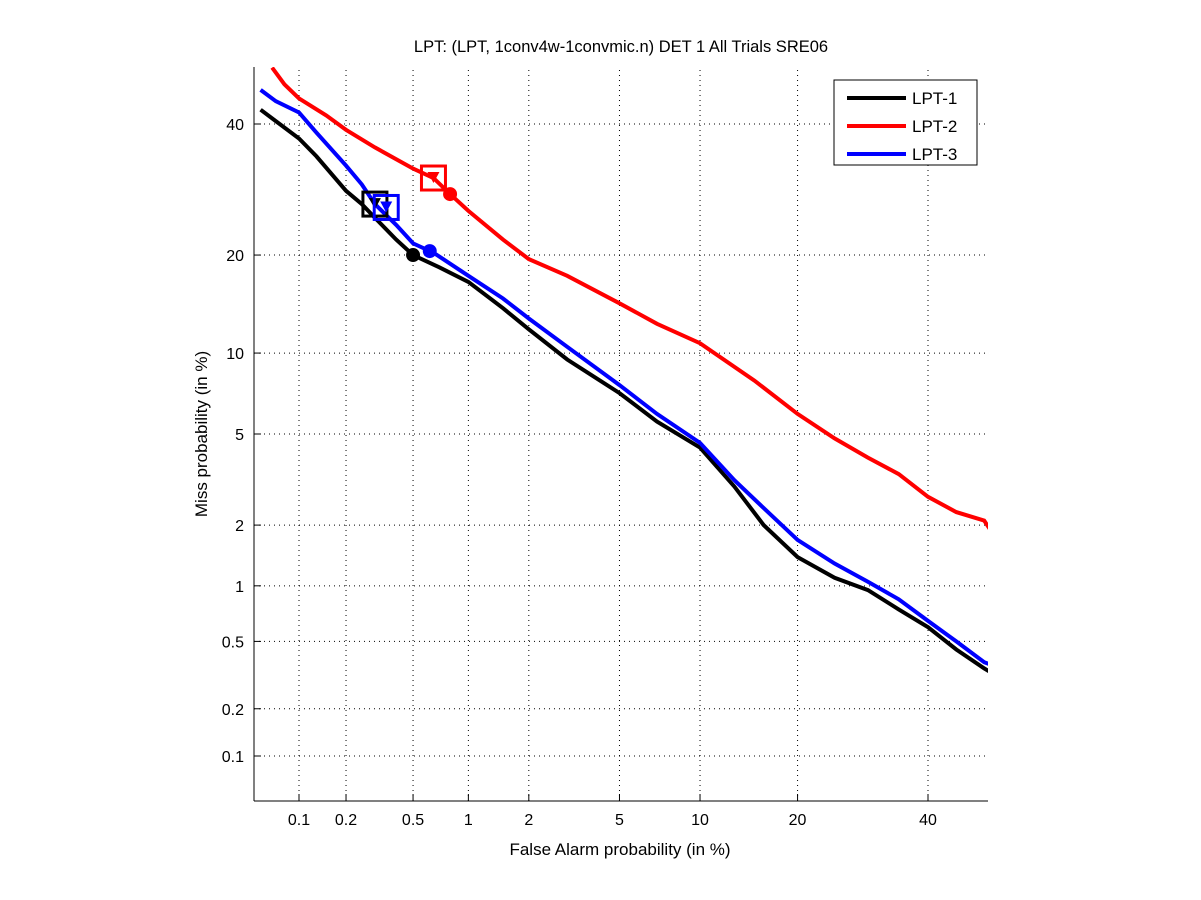 The image size is (1201, 900). Describe the element at coordinates (528, 820) in the screenshot. I see `x-tick-label: 2` at that location.